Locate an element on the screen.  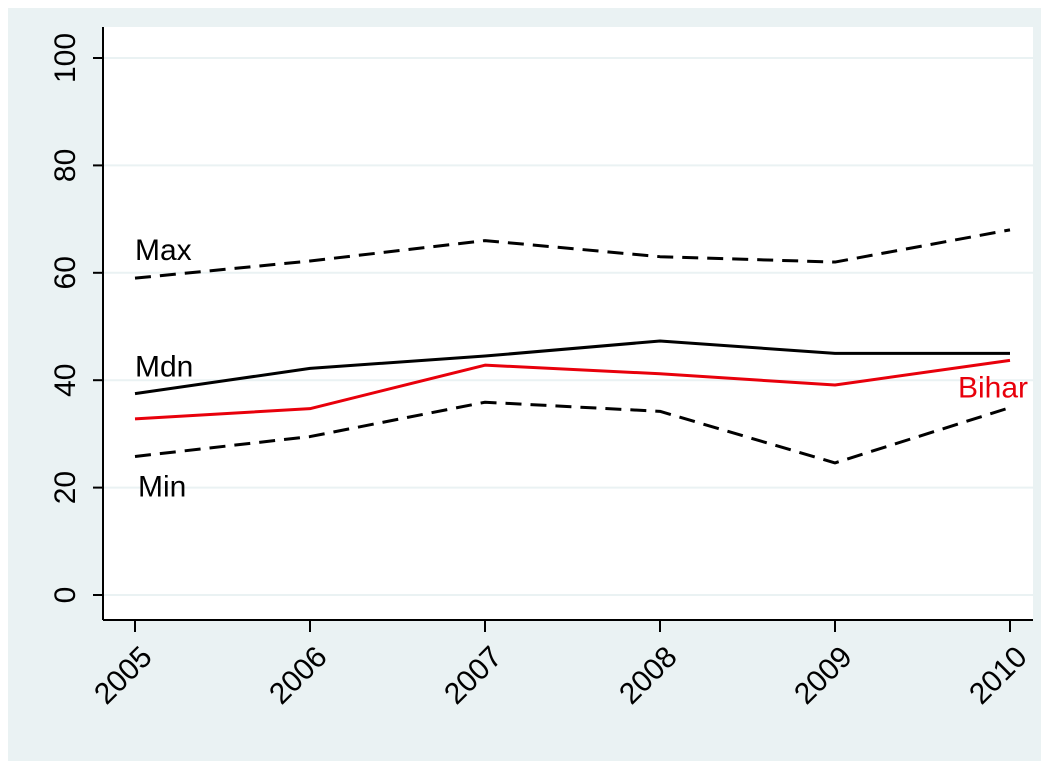
series-line-max is located at coordinates (572, 254).